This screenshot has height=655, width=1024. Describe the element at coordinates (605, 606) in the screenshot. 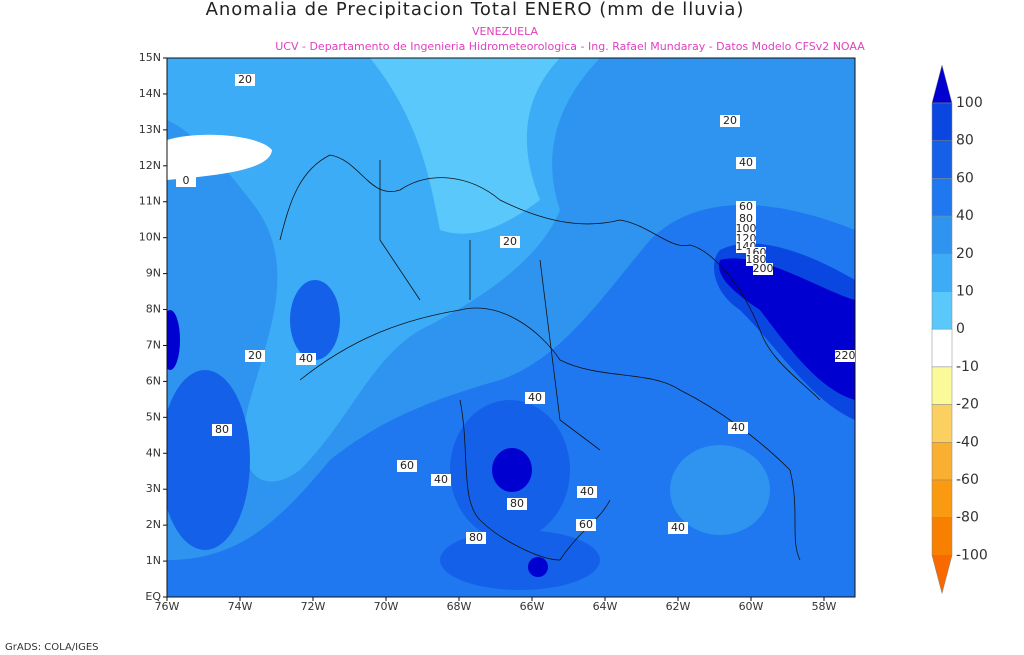

I see `x-tick-label: 64W` at that location.